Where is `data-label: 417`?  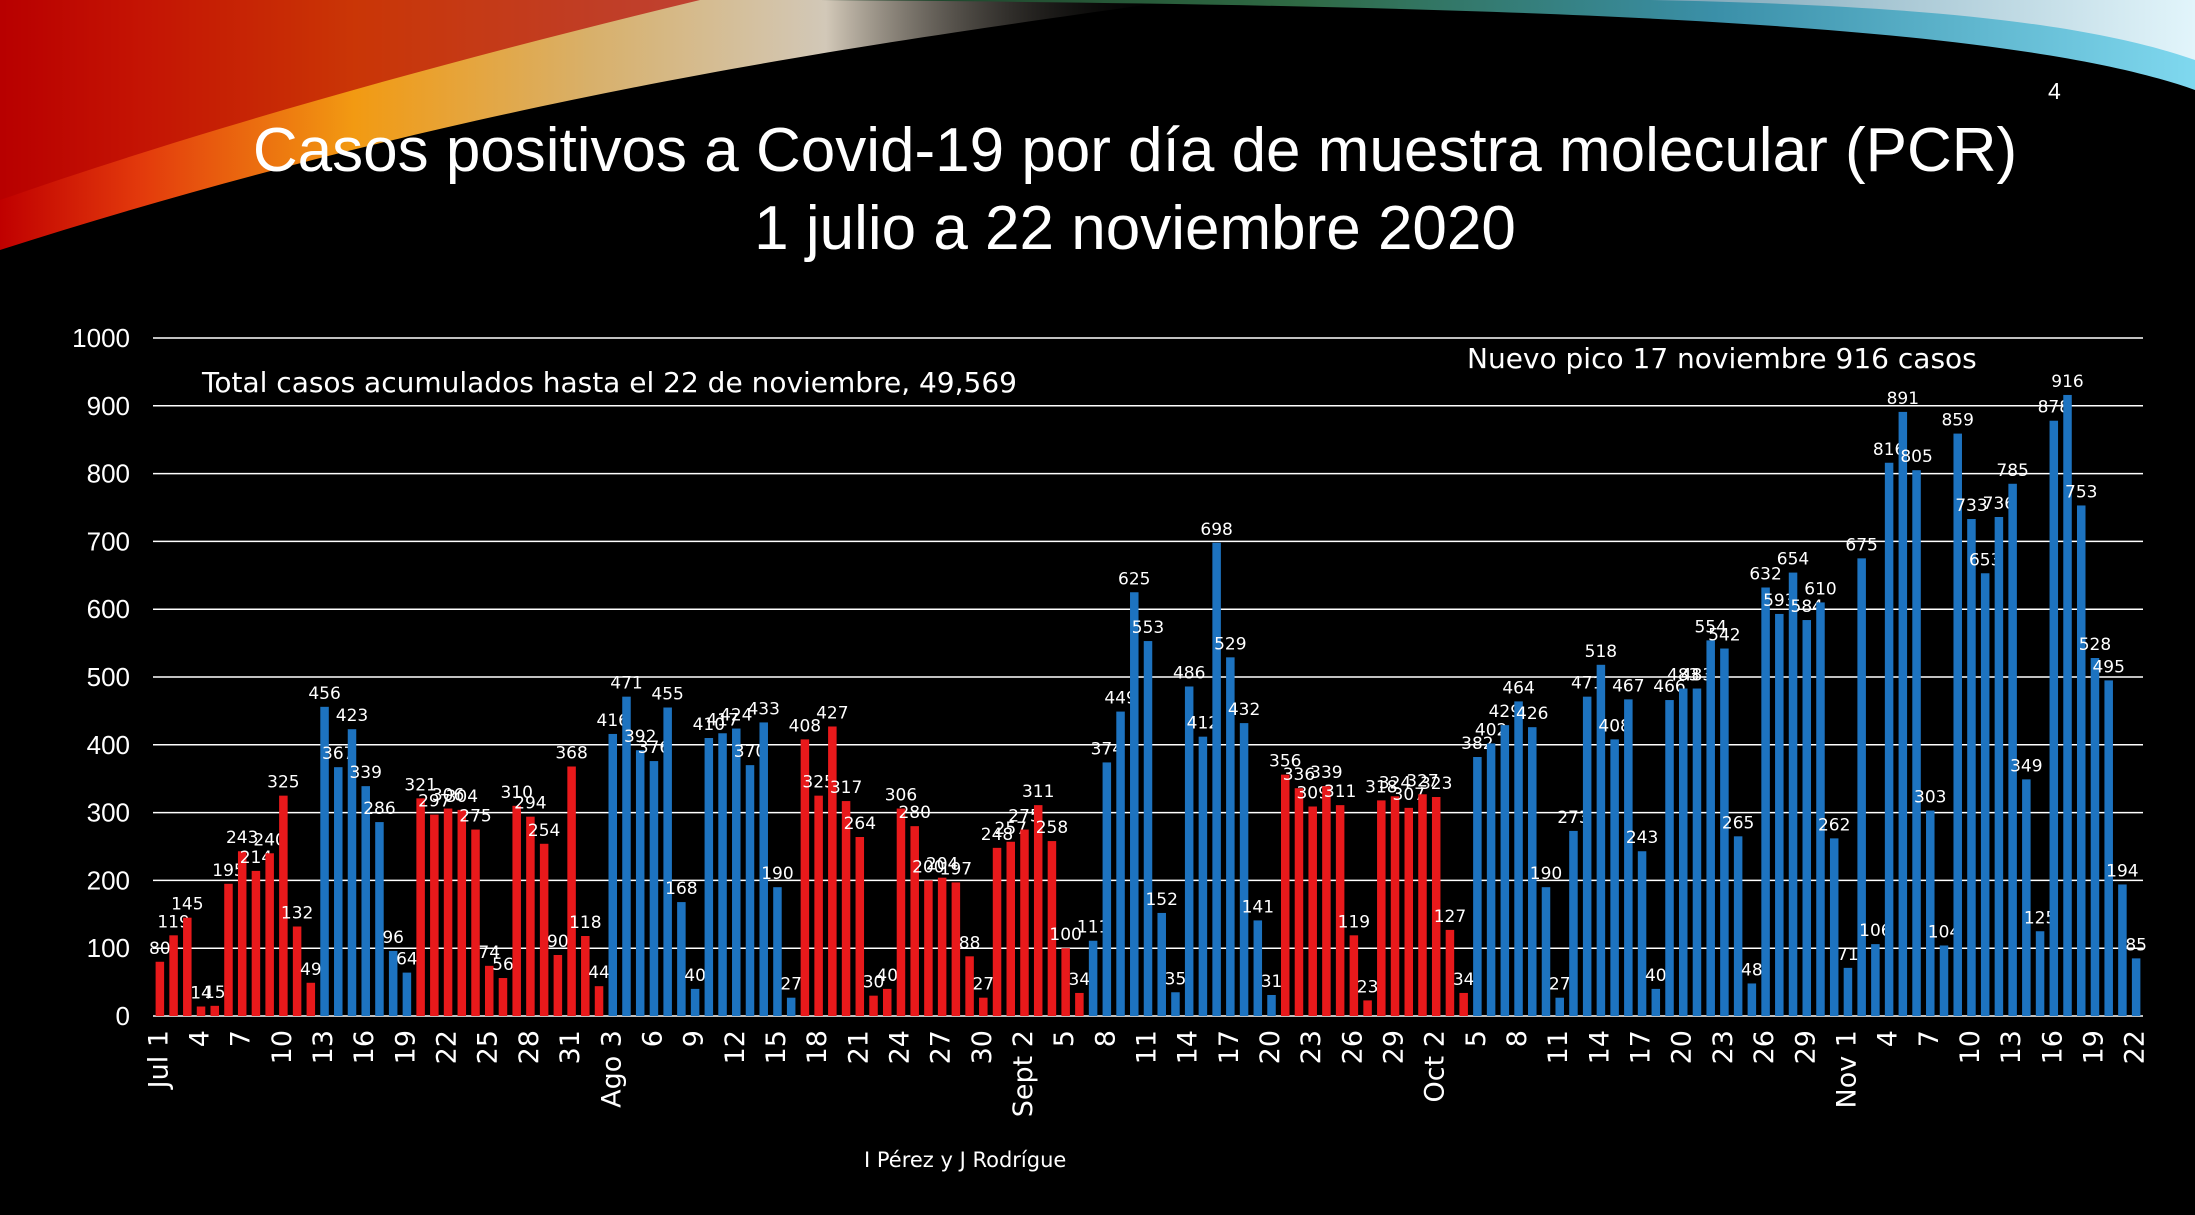 data-label: 417 is located at coordinates (722, 720).